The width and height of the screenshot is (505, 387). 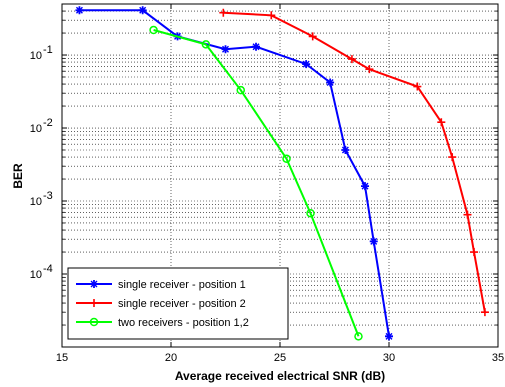 I want to click on legend-entry: single receiver - position 1, so click(x=161, y=285).